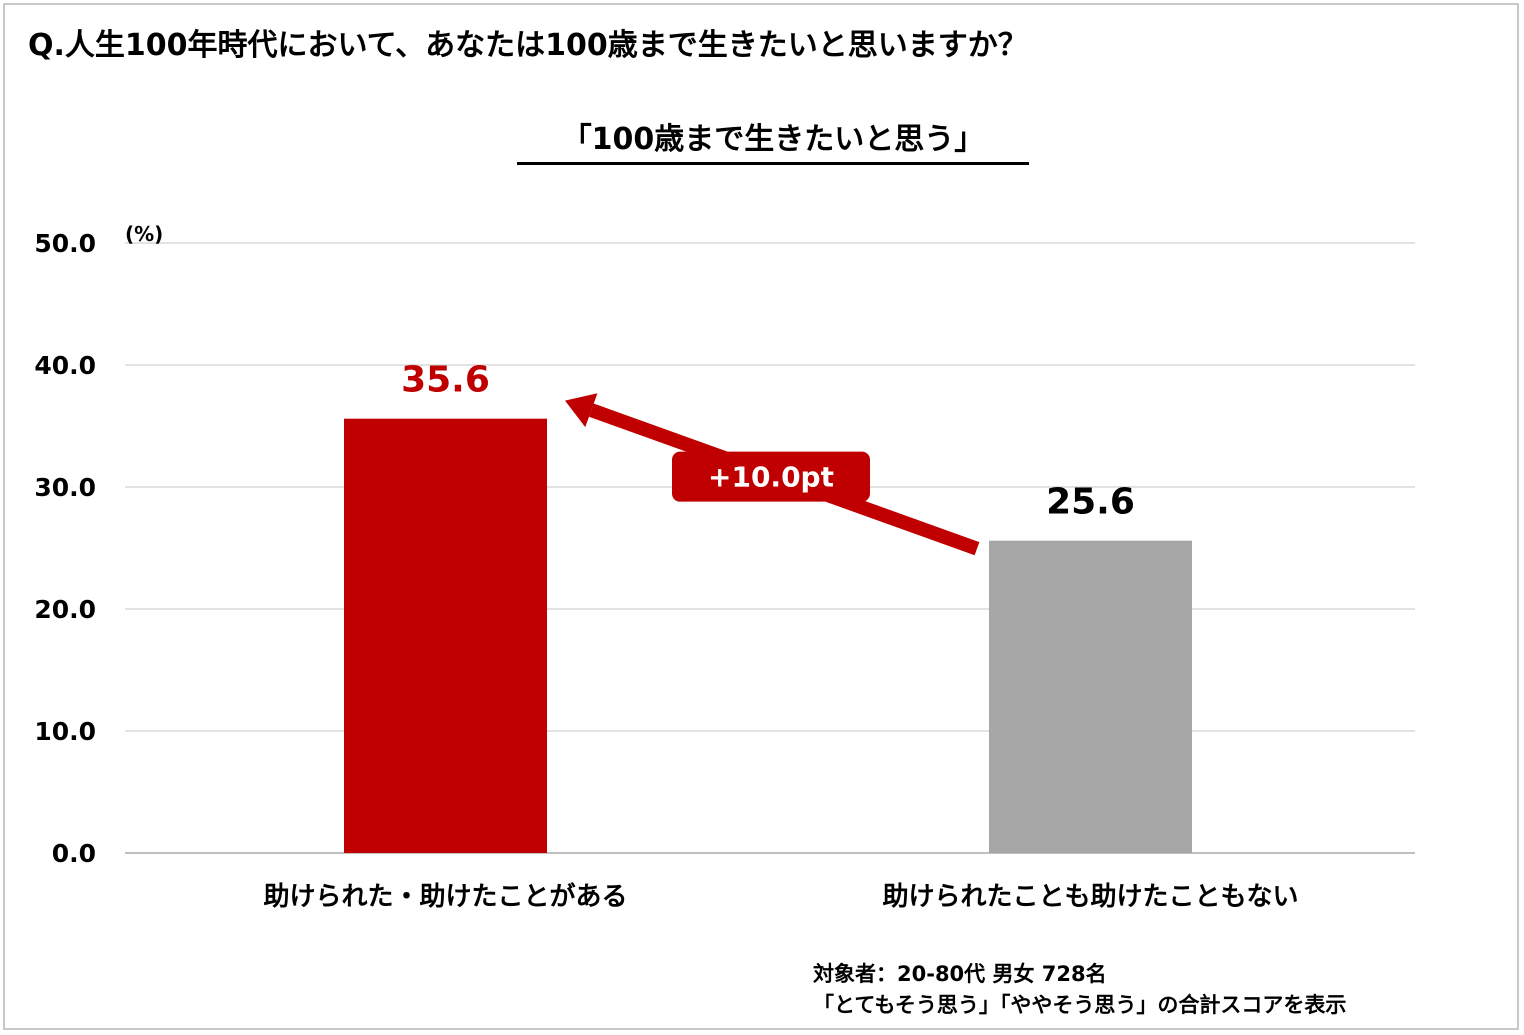 This screenshot has height=1035, width=1524. I want to click on y-tick-label: 10.0, so click(65, 731).